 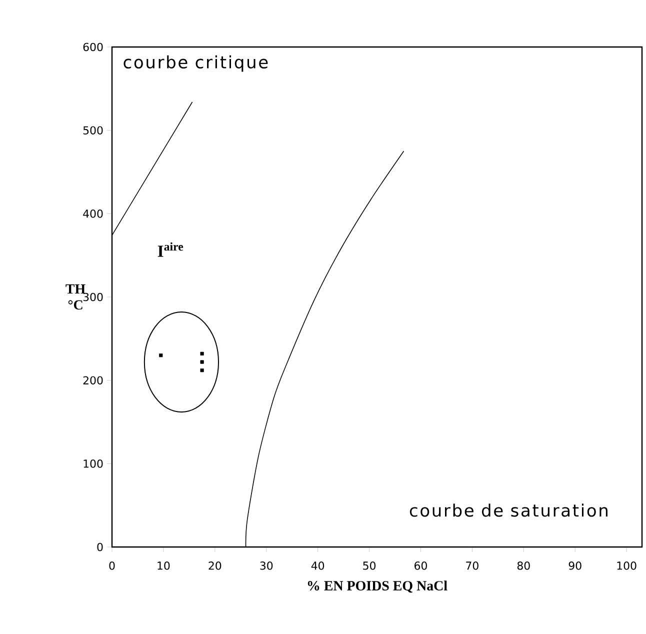 What do you see at coordinates (196, 63) in the screenshot?
I see `annotation: courbe critique` at bounding box center [196, 63].